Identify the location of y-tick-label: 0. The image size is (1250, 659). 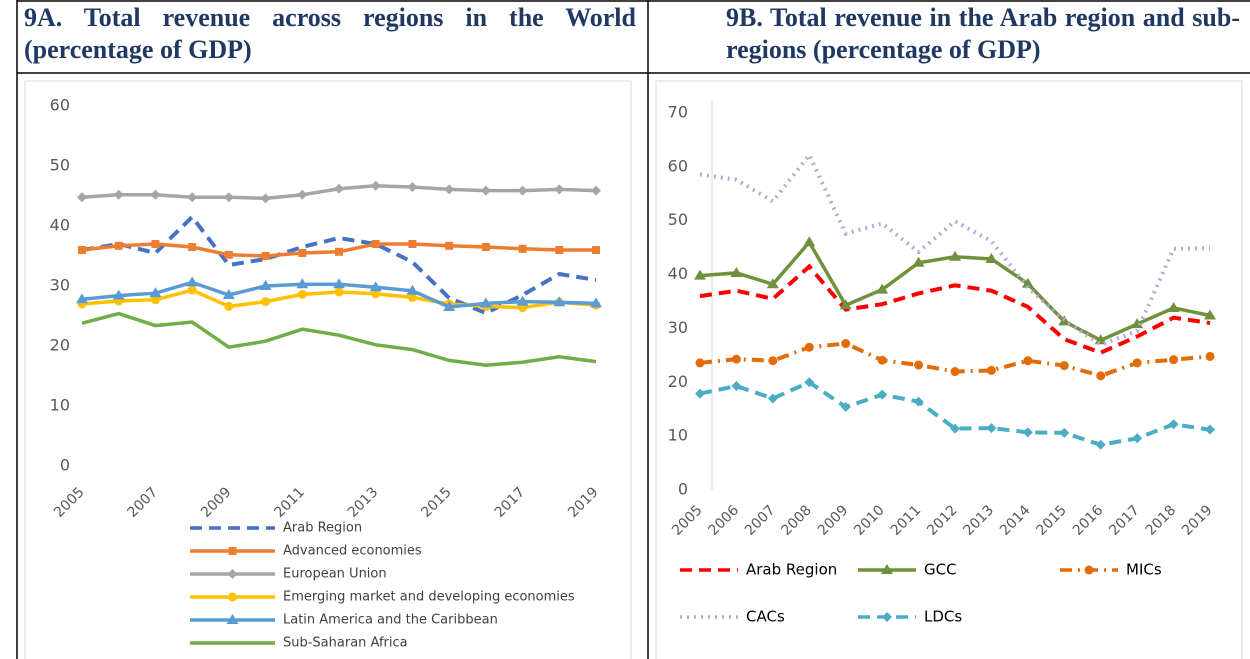
(683, 489).